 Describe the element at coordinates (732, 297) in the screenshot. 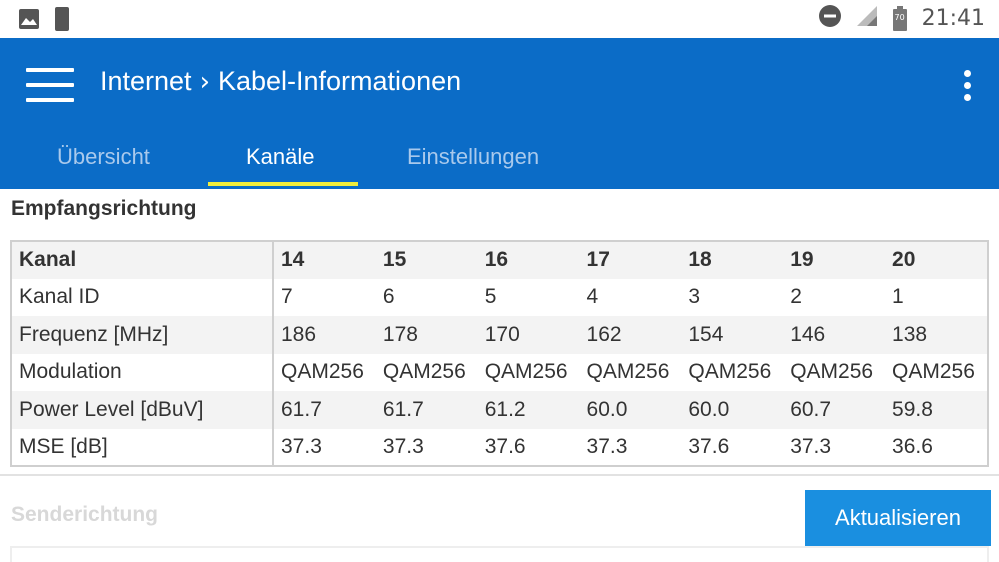

I see `table-cell: 3` at that location.